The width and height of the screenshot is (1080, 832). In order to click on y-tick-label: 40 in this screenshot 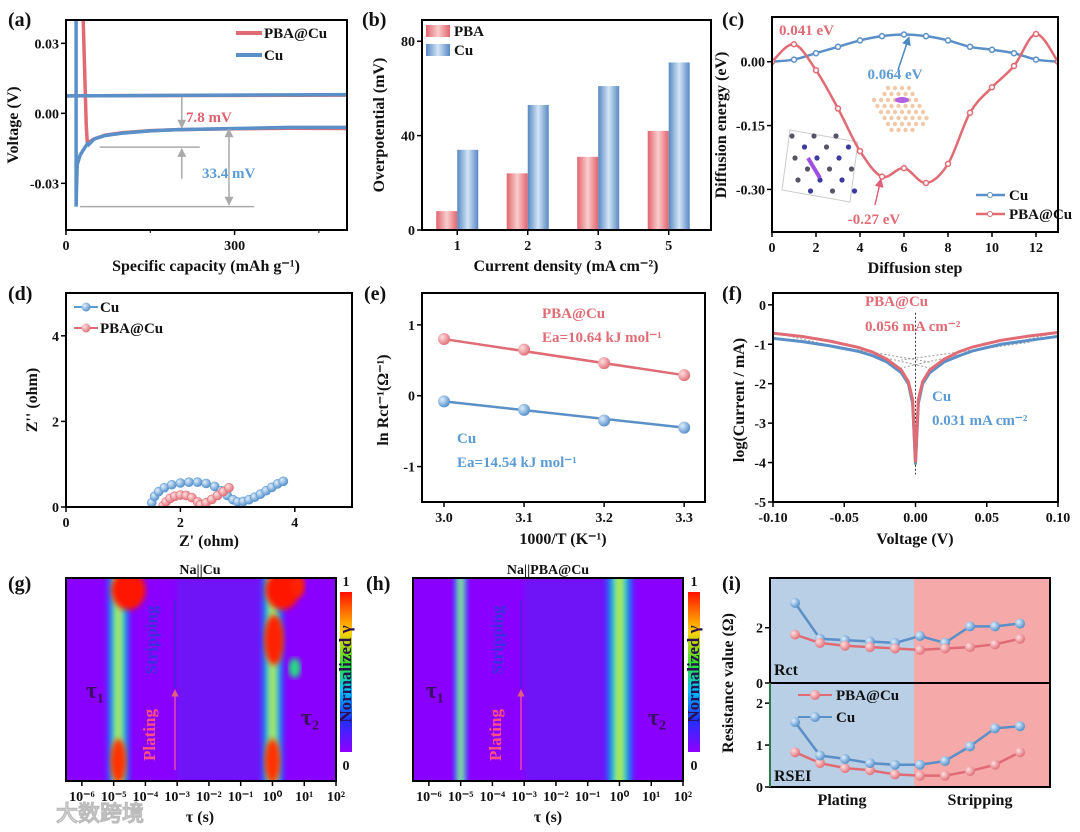, I will do `click(408, 137)`.